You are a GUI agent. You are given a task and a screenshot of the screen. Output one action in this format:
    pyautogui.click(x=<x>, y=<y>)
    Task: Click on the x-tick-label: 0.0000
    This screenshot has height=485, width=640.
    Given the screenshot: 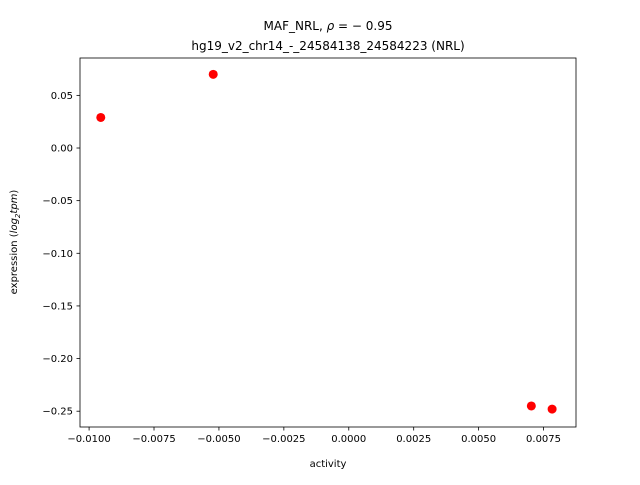 What is the action you would take?
    pyautogui.click(x=348, y=439)
    